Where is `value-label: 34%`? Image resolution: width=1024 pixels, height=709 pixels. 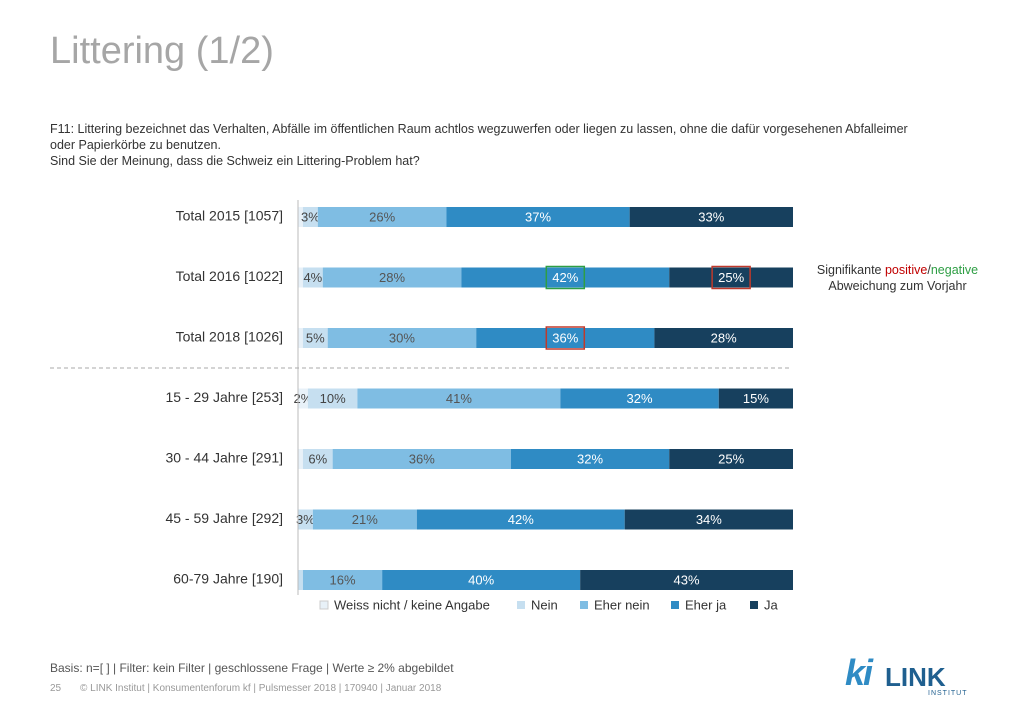
value-label: 34% is located at coordinates (709, 519).